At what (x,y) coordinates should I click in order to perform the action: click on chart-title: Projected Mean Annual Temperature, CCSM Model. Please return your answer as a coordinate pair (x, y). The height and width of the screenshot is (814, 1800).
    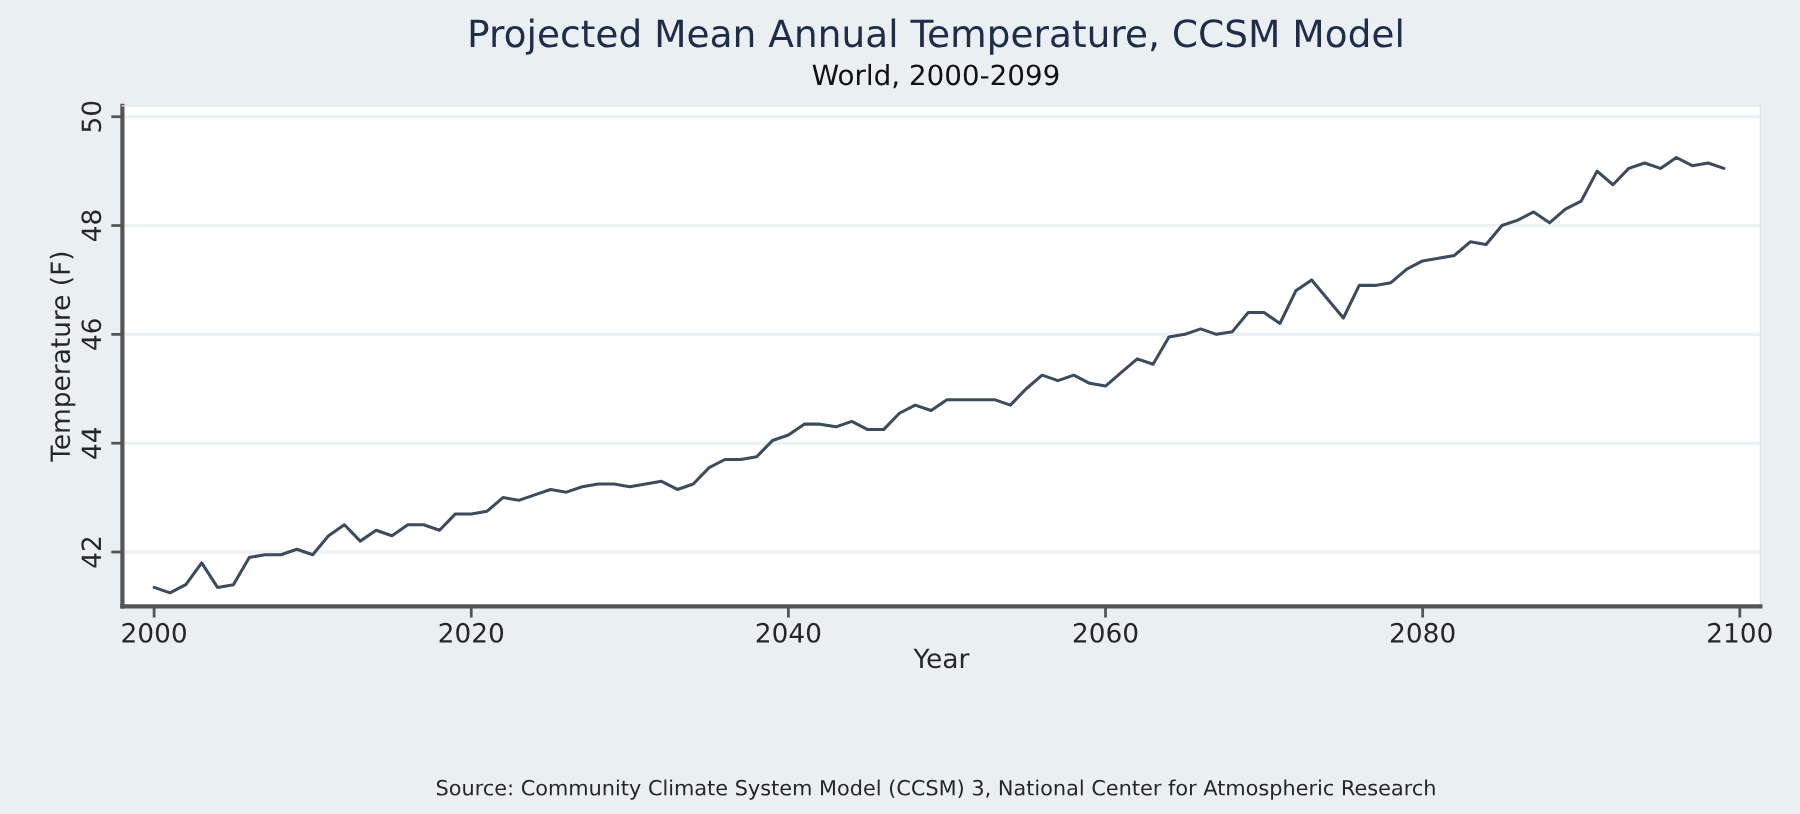
    Looking at the image, I should click on (936, 36).